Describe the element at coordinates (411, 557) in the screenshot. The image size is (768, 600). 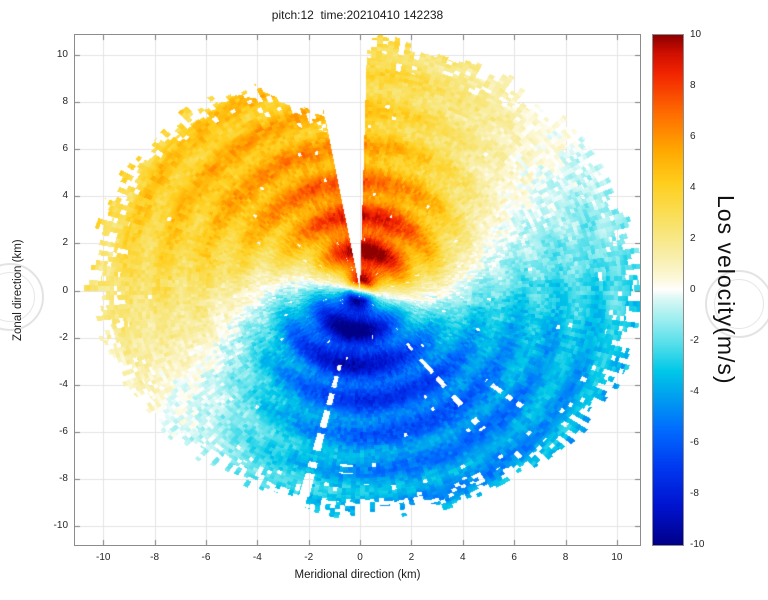
I see `x-tick-label: 2` at that location.